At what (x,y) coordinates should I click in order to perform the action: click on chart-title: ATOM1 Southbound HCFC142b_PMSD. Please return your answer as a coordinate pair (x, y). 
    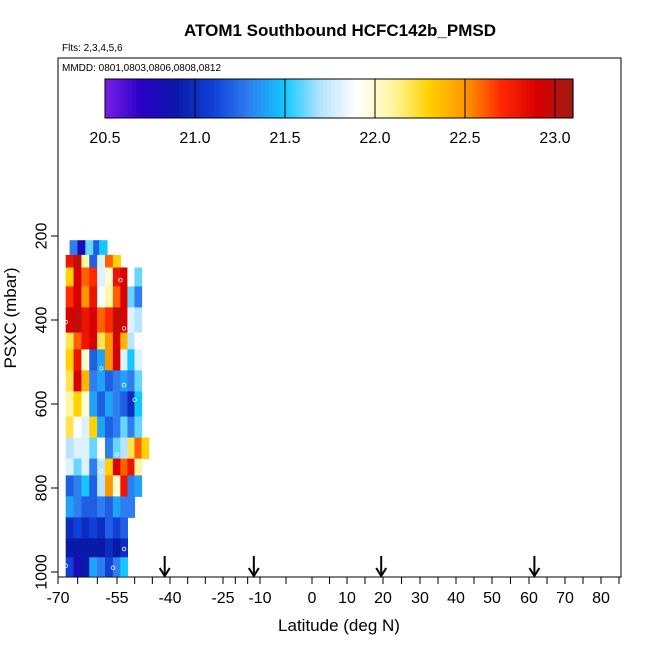
    Looking at the image, I should click on (340, 30).